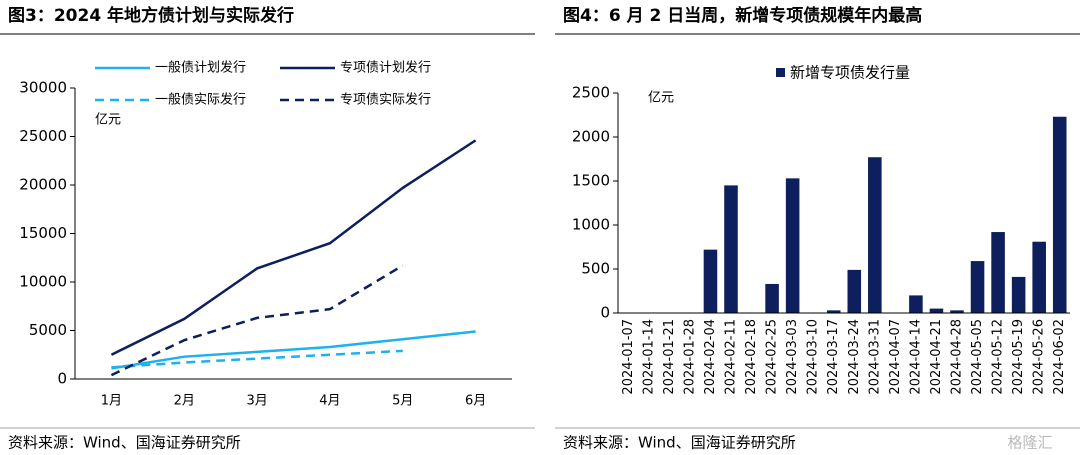 The width and height of the screenshot is (1080, 455). What do you see at coordinates (385, 68) in the screenshot?
I see `legend-label: 专项债计划发行` at bounding box center [385, 68].